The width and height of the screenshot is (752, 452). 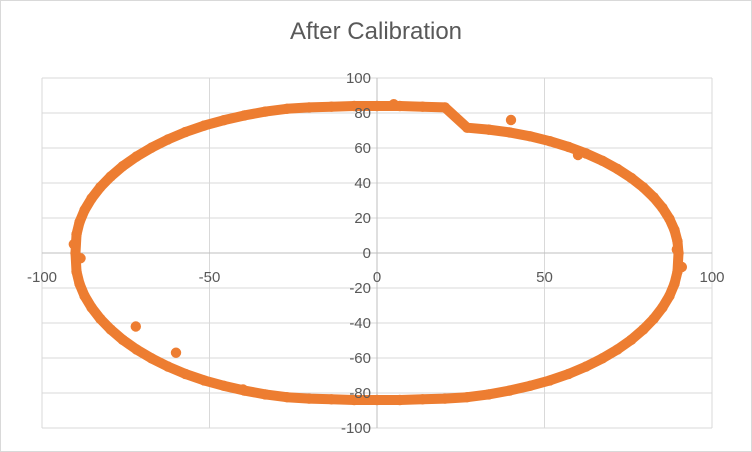 What do you see at coordinates (362, 183) in the screenshot?
I see `y-tick-label: 40` at bounding box center [362, 183].